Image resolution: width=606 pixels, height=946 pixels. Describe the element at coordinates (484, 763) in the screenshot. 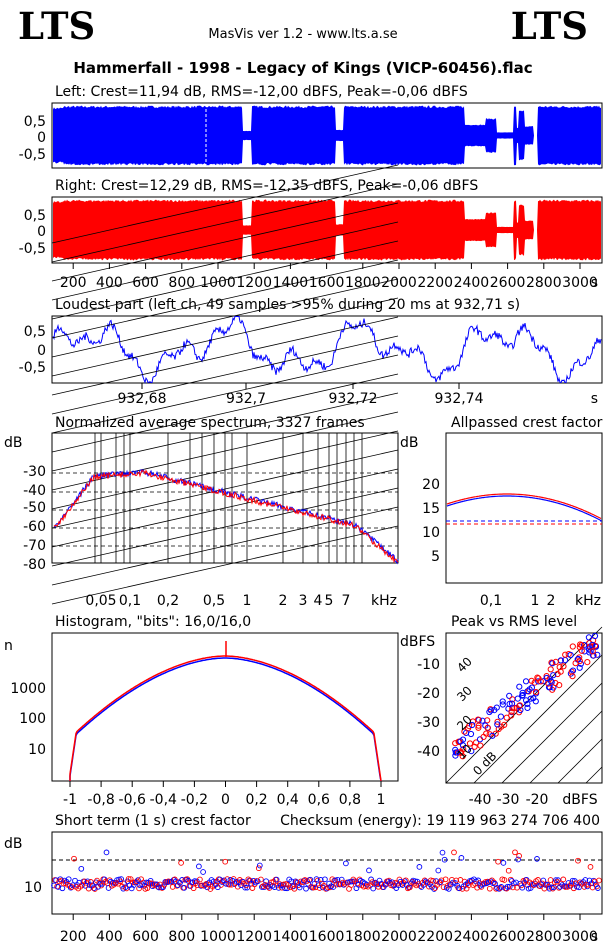

I see `peak-rms-annot-0db: 0 dB` at that location.